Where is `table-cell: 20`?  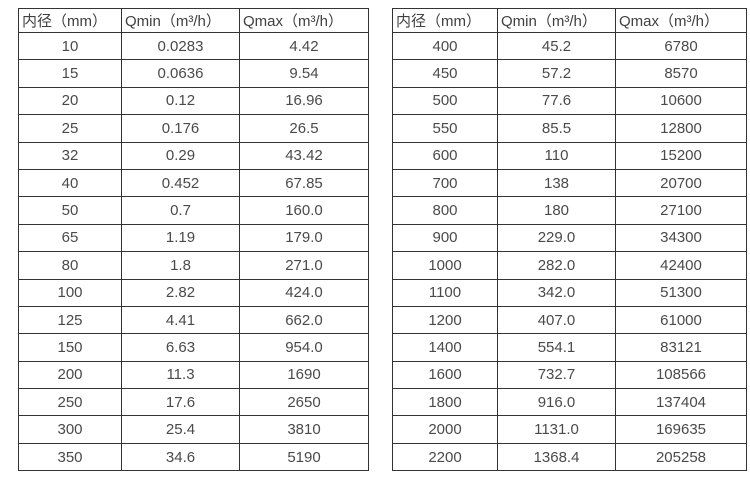 table-cell: 20 is located at coordinates (70, 101).